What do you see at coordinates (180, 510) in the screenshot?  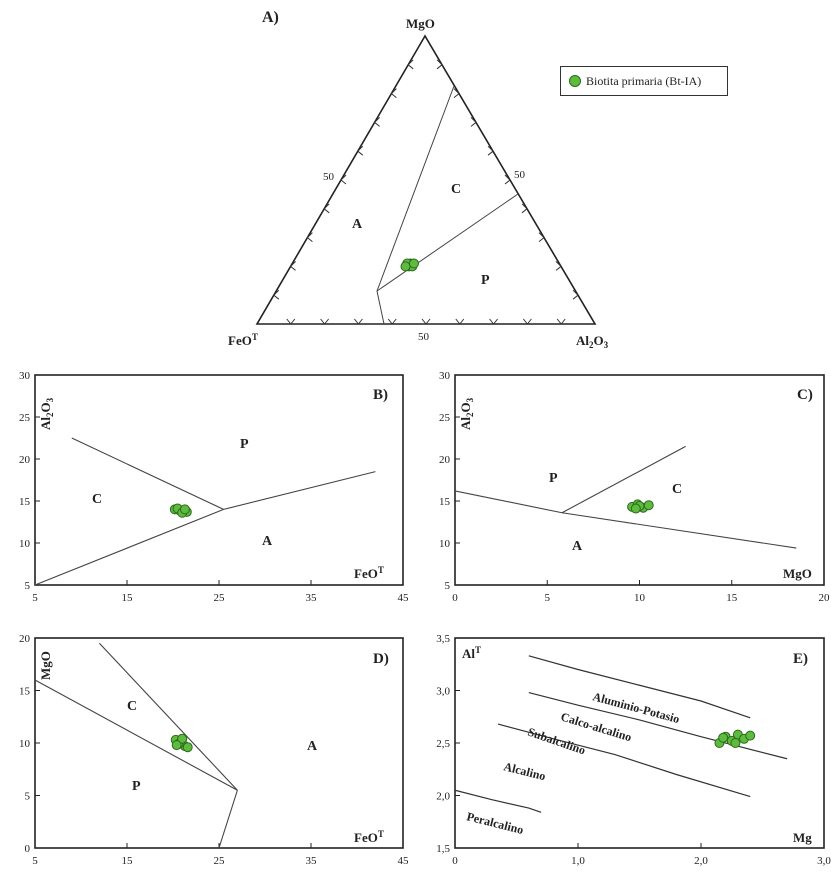 I see `panel-b-points` at bounding box center [180, 510].